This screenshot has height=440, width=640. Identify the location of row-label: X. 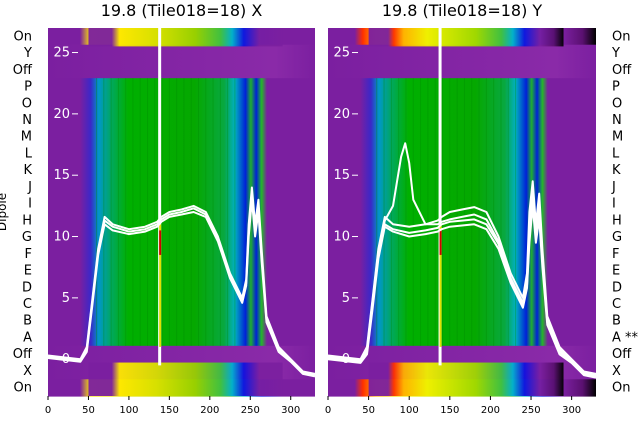
(27, 371).